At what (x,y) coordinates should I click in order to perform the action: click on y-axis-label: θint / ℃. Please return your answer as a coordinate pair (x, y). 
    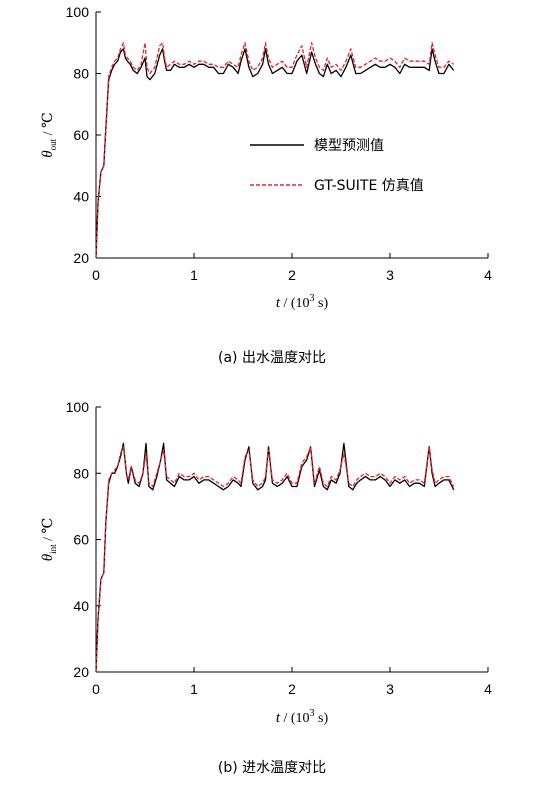
    Looking at the image, I should click on (49, 539).